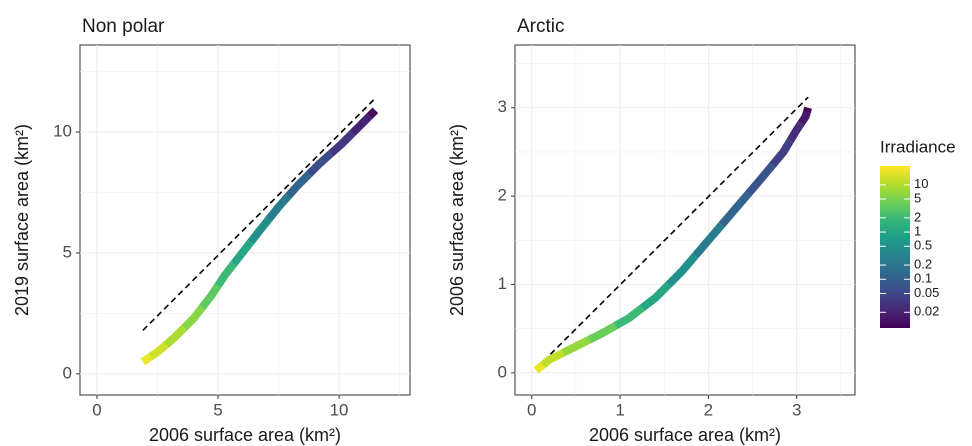 The width and height of the screenshot is (972, 446). Describe the element at coordinates (923, 278) in the screenshot. I see `colorbar-tick-label: 0.1` at that location.